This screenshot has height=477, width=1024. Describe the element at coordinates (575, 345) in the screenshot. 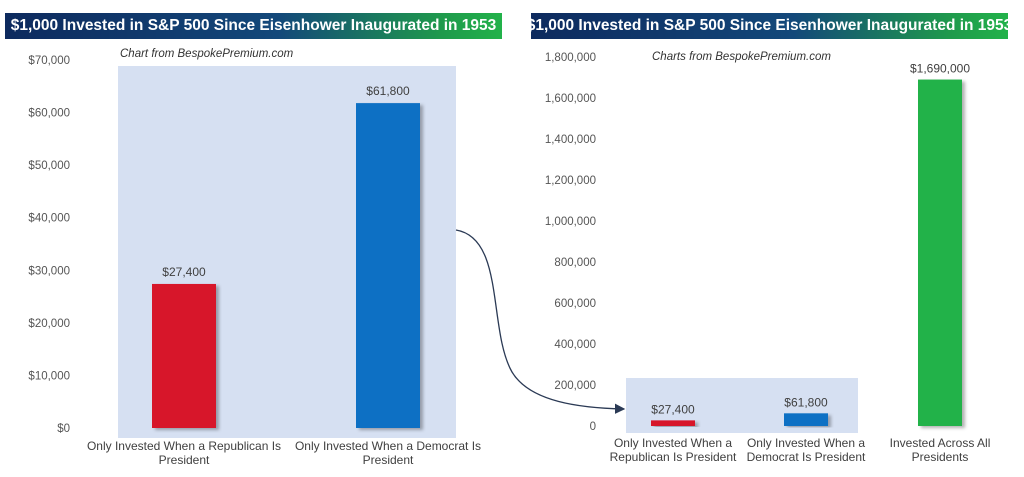

I see `right-ytick-label: 400,000` at that location.